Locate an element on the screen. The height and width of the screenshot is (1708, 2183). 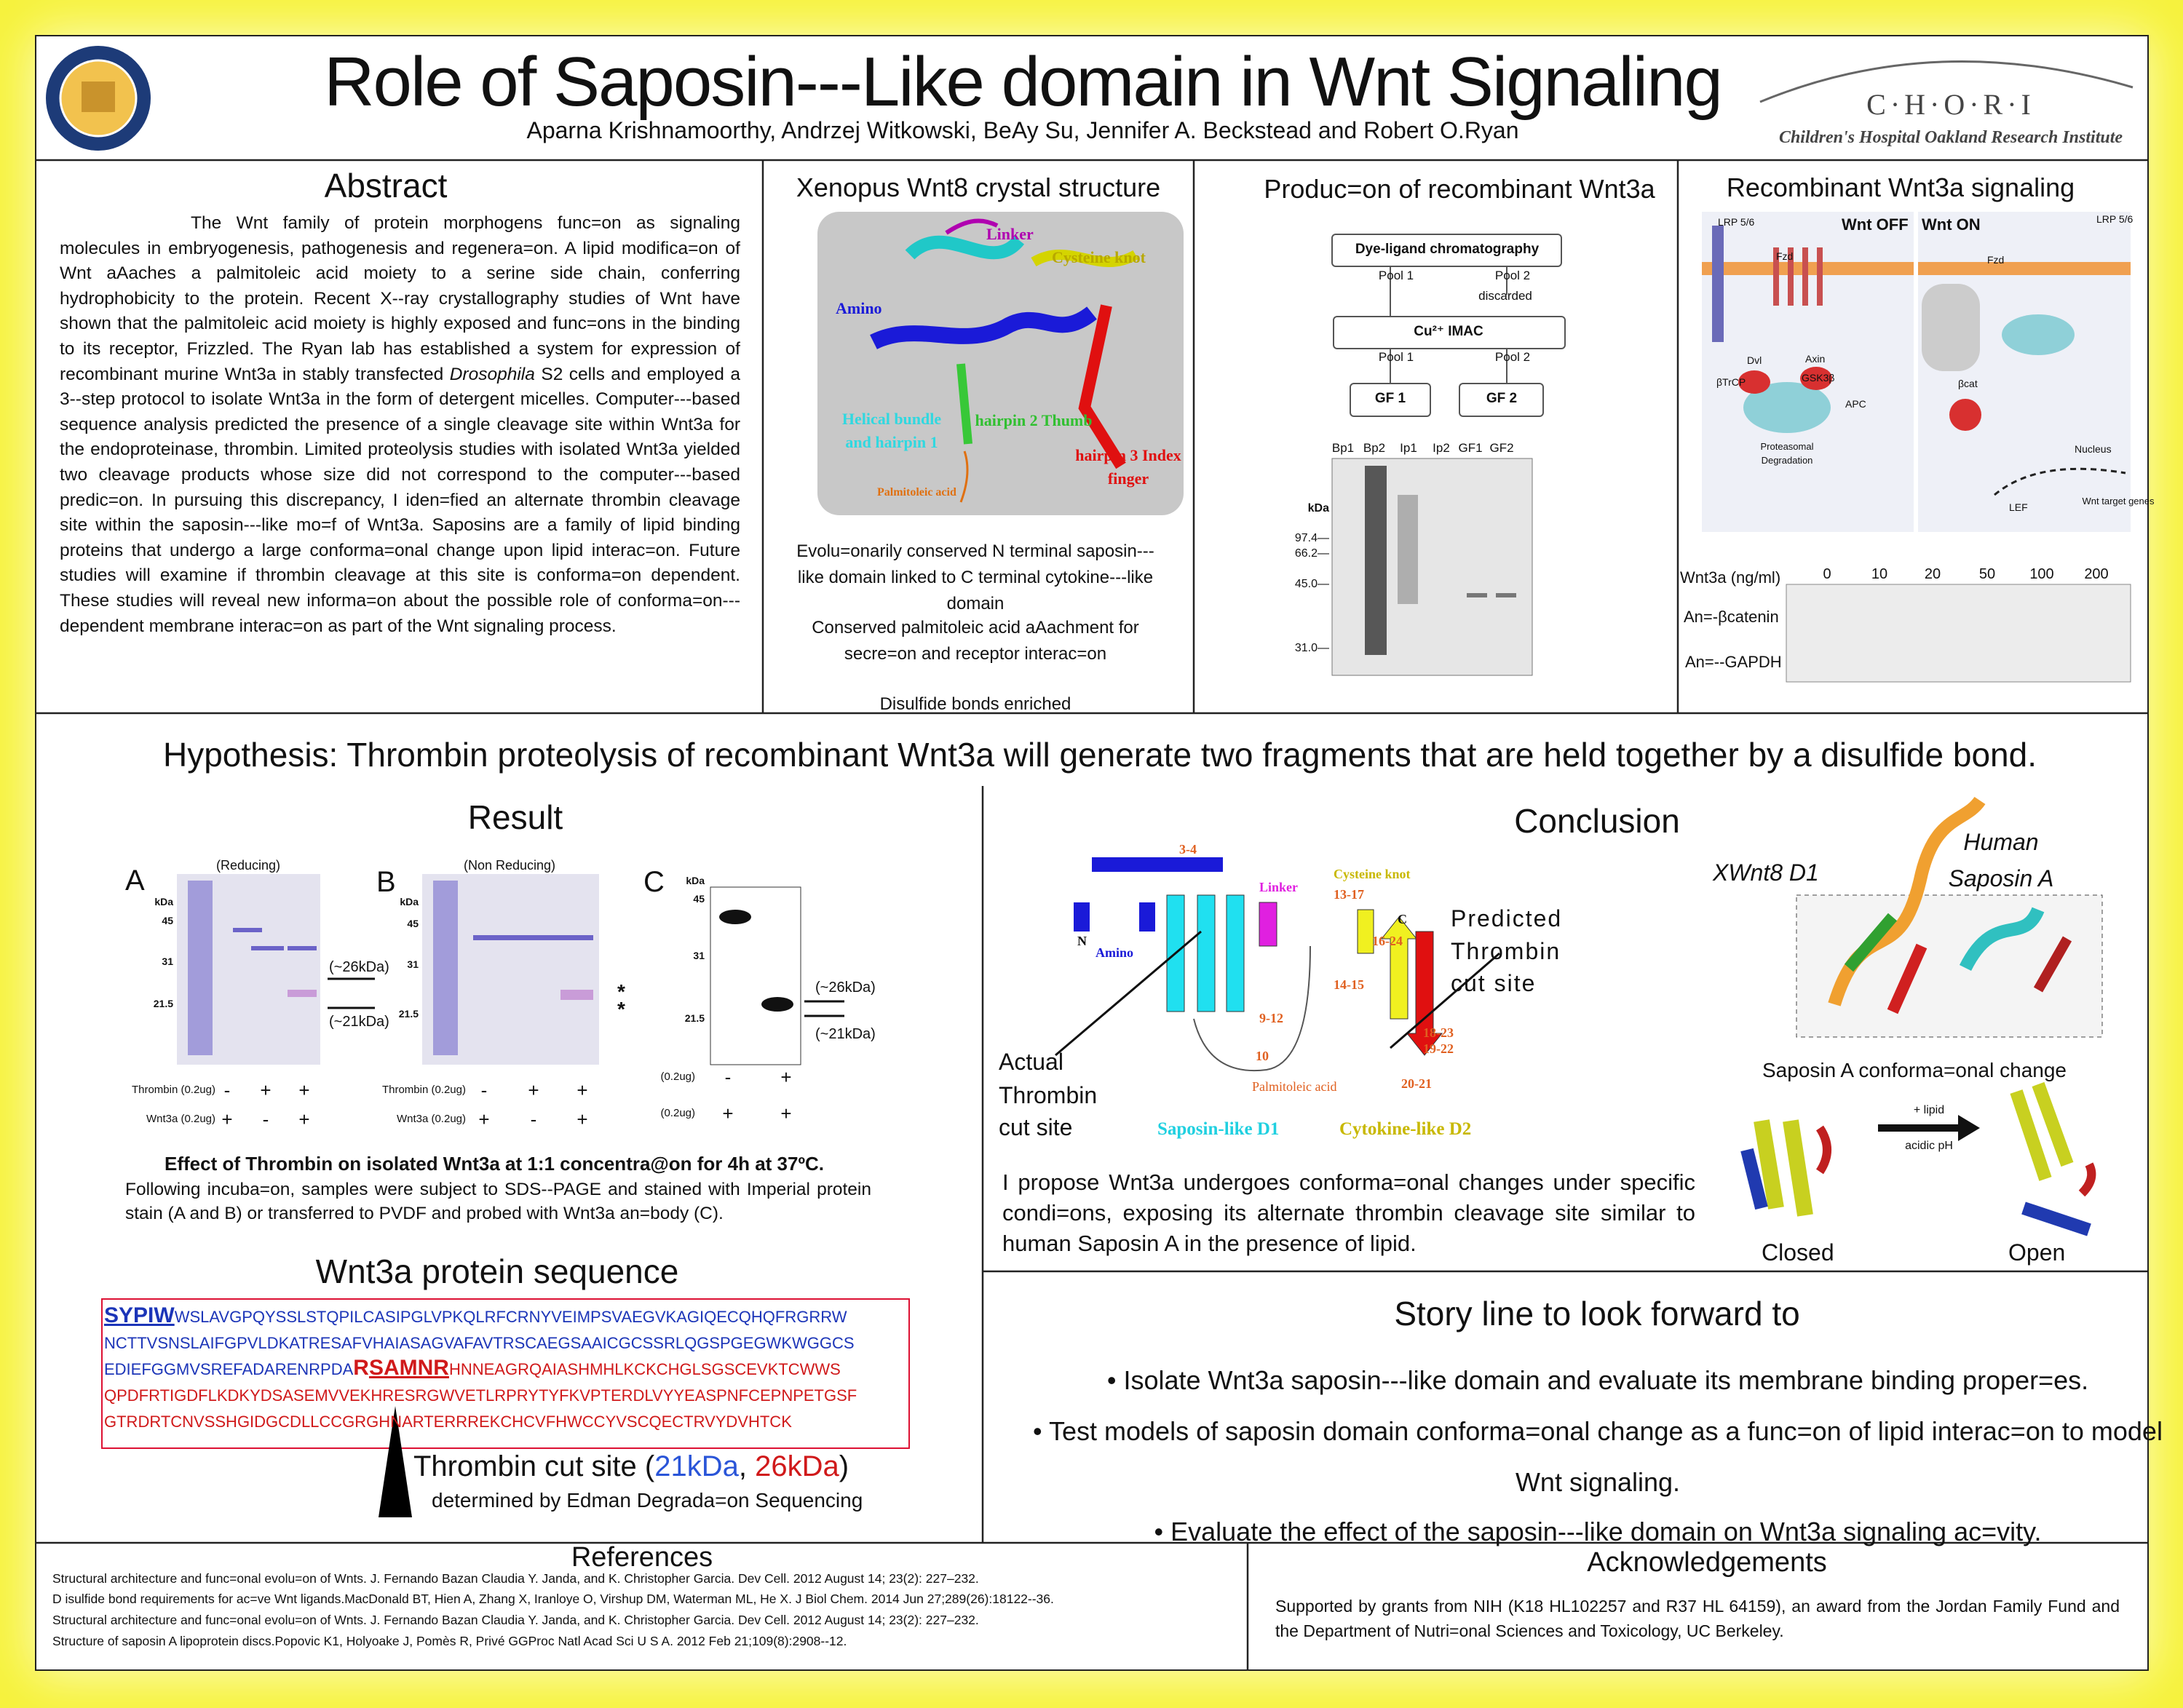
figure-label: Axin is located at coordinates (1815, 359).